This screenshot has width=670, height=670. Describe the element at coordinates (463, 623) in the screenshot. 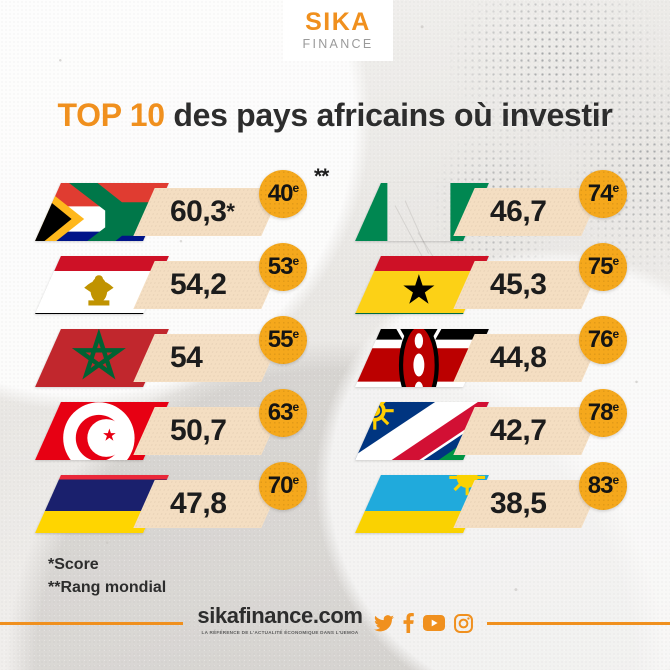

I see `instagram-icon` at that location.